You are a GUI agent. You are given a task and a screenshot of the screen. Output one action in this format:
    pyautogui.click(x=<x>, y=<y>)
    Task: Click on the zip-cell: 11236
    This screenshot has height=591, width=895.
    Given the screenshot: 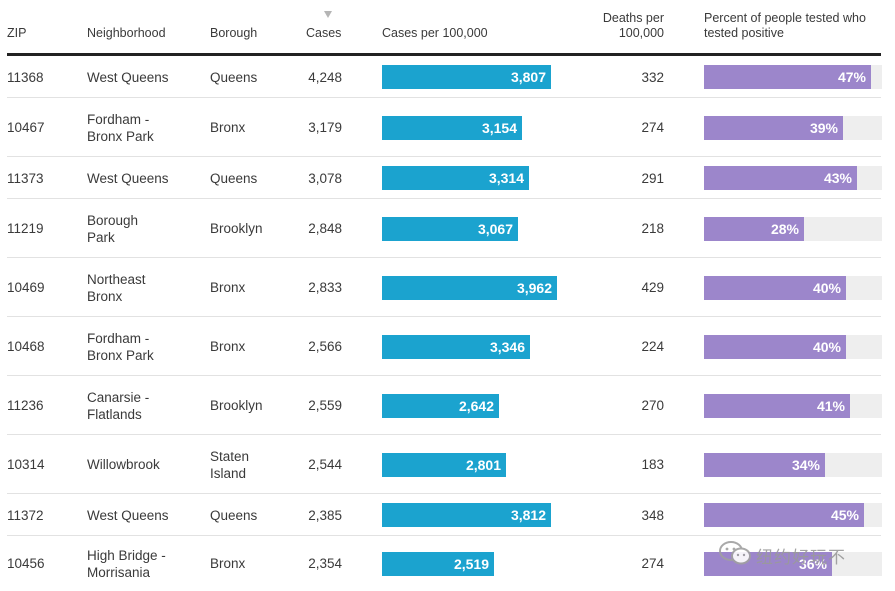 What is the action you would take?
    pyautogui.click(x=25, y=405)
    